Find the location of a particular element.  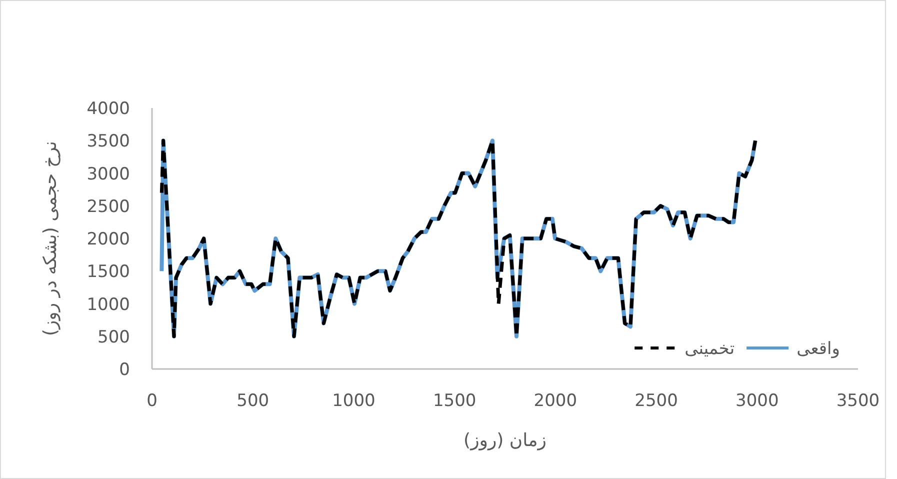

legend-label: تخمینی is located at coordinates (709, 349).